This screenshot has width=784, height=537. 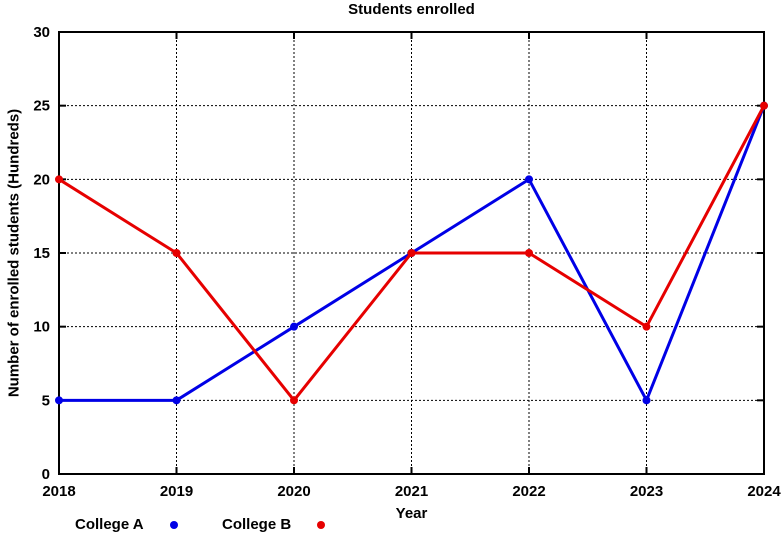 I want to click on legend-marker-college-b-icon, so click(x=321, y=525).